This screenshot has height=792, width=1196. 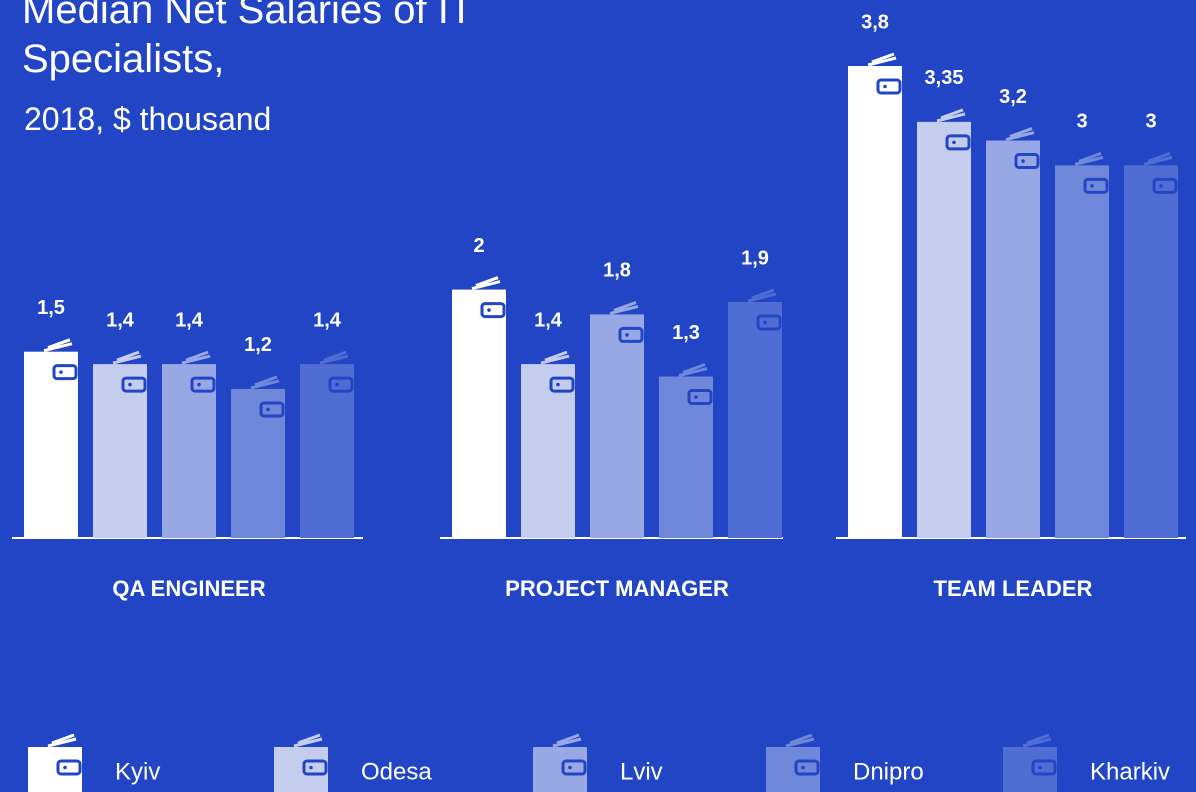 I want to click on x-tick-label: QA ENGINEER, so click(x=188, y=588).